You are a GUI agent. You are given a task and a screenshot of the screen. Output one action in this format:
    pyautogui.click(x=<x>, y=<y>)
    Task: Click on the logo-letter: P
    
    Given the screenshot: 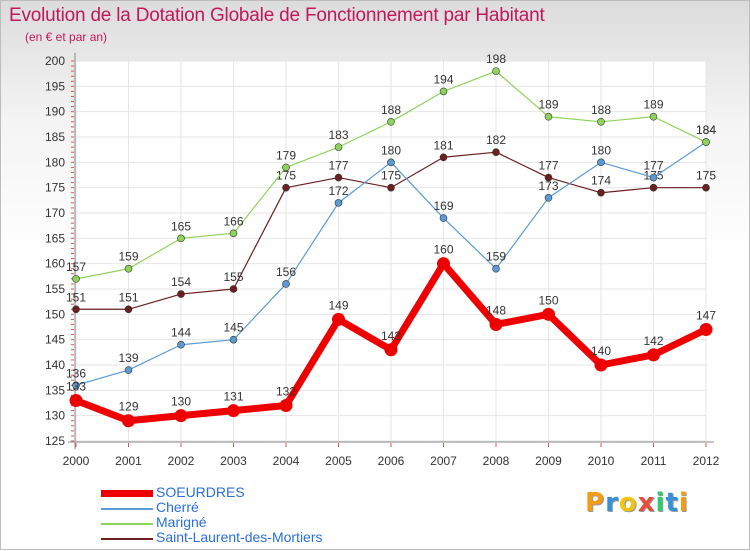 What is the action you would take?
    pyautogui.click(x=595, y=503)
    